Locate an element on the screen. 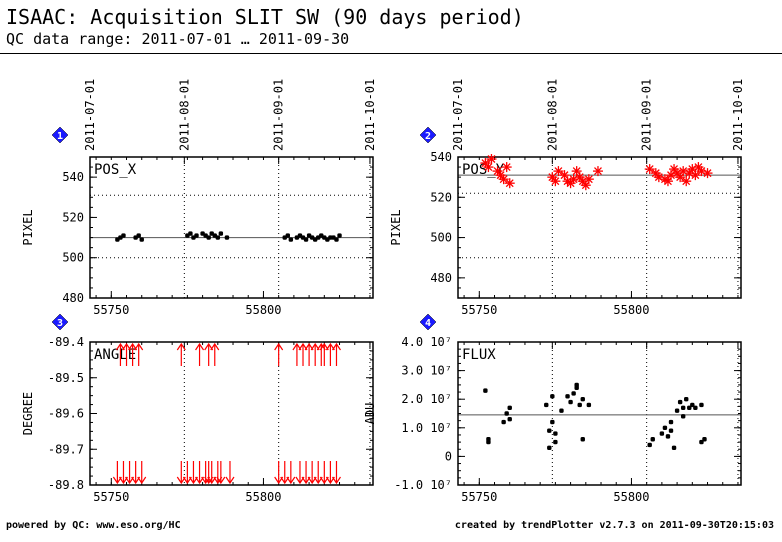 This screenshot has height=542, width=782. panel-badge-number: 1 is located at coordinates (60, 136).